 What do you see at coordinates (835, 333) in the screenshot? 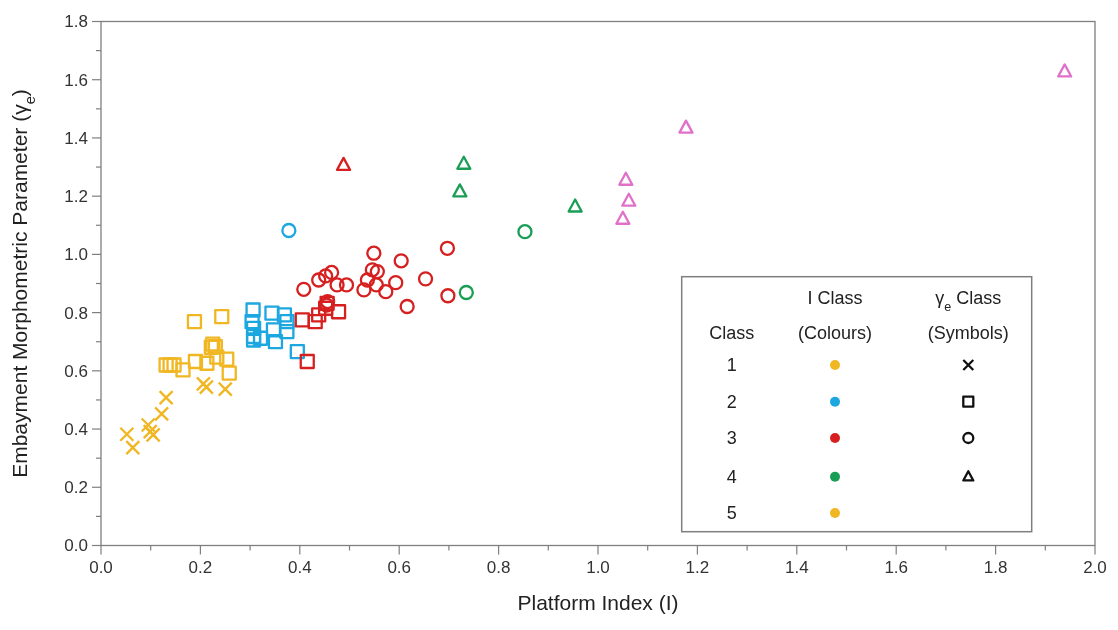
I see `annotation: (Colours)` at bounding box center [835, 333].